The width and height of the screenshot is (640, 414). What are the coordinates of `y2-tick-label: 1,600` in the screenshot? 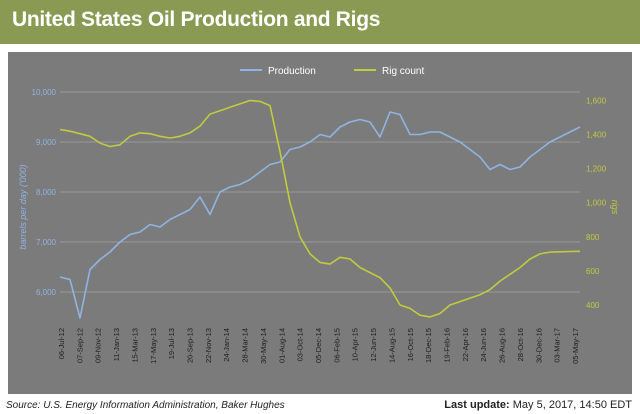 It's located at (596, 101).